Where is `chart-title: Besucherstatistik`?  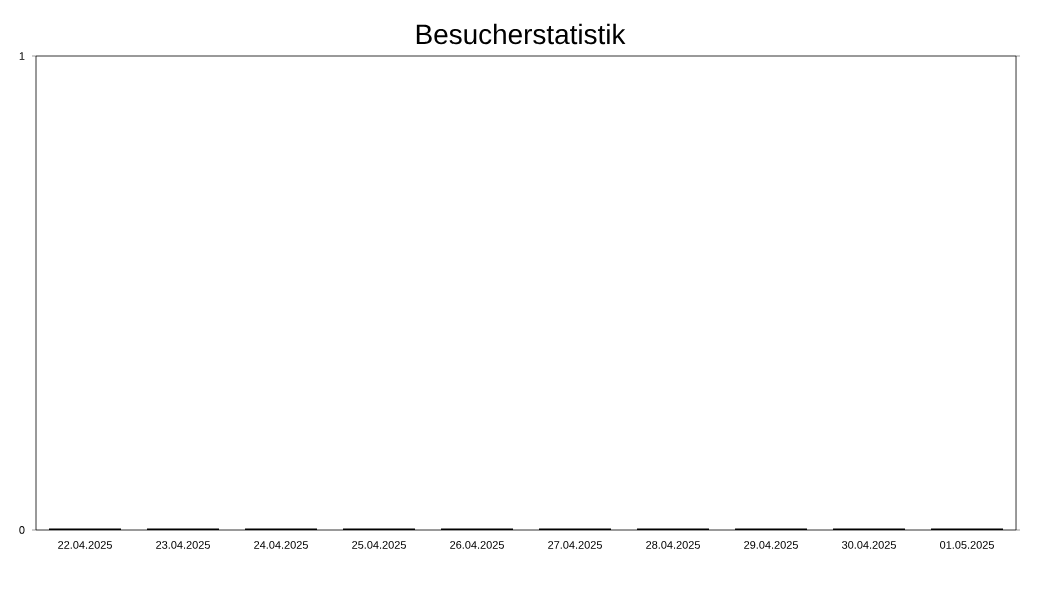 chart-title: Besucherstatistik is located at coordinates (521, 34).